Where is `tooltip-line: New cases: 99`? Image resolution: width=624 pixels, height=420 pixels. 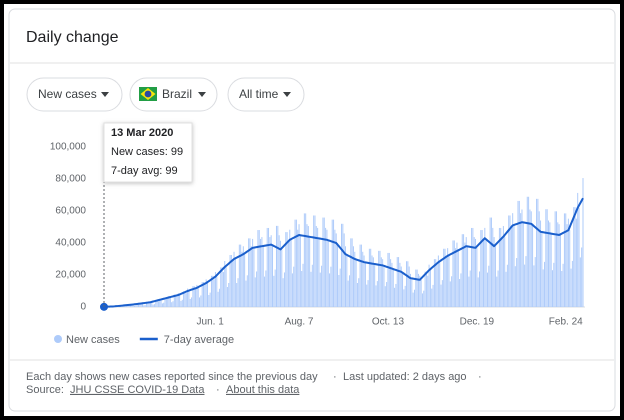
tooltip-line: New cases: 99 is located at coordinates (147, 152).